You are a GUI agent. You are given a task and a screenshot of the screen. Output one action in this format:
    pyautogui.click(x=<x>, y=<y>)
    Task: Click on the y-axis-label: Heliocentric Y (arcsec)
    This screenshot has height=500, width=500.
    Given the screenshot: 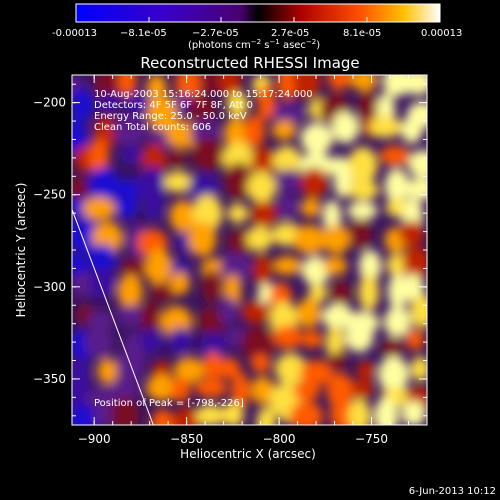 What is the action you would take?
    pyautogui.click(x=21, y=250)
    